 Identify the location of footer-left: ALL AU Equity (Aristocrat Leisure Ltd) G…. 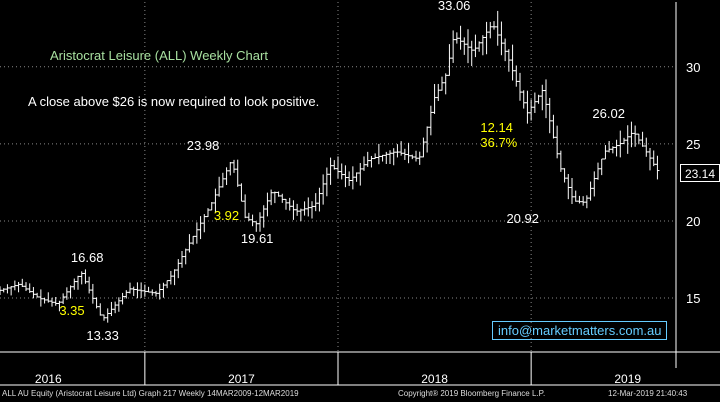
(150, 393).